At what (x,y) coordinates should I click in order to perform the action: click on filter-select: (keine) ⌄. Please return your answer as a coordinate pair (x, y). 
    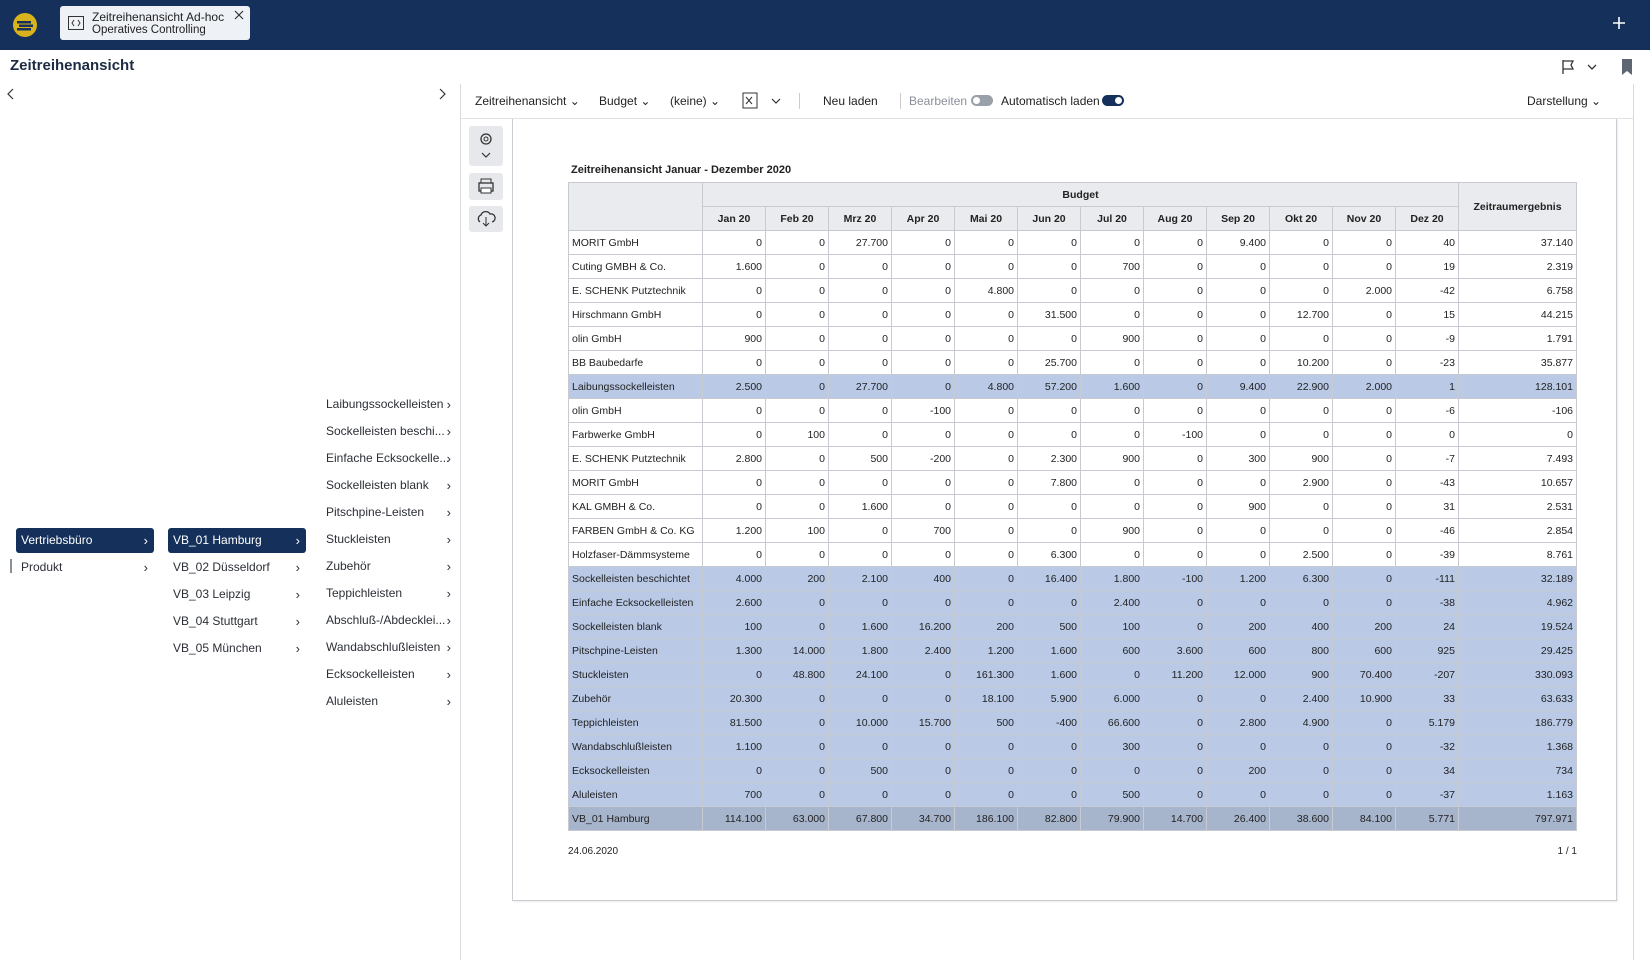
    Looking at the image, I should click on (695, 101).